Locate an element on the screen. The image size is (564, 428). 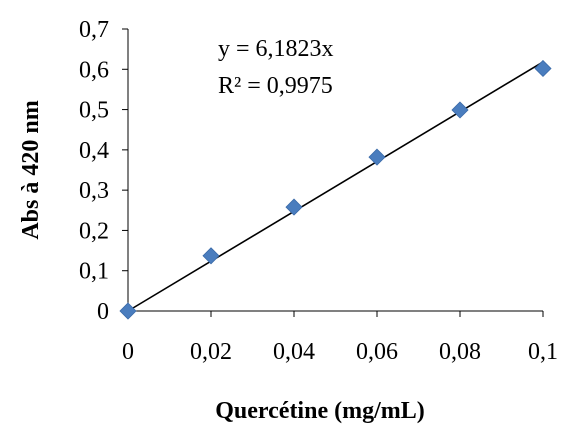
x-tick-label: 0,04 is located at coordinates (294, 352).